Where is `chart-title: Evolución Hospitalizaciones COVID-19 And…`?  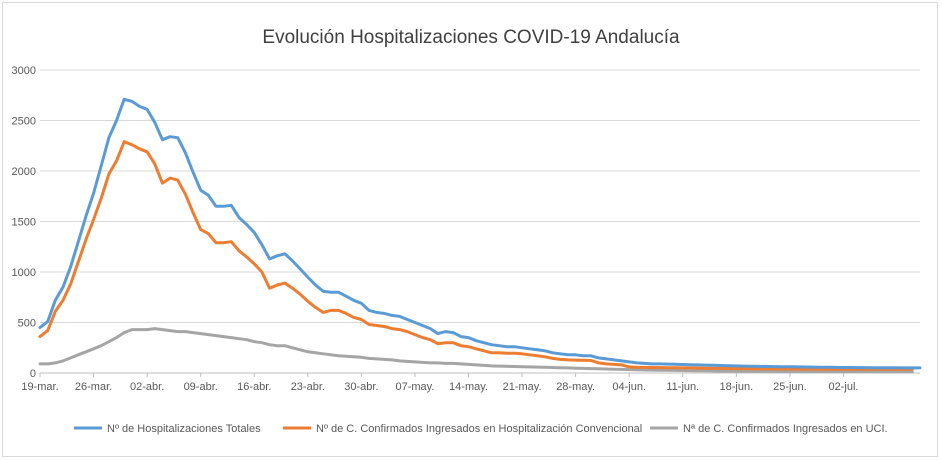 chart-title: Evolución Hospitalizaciones COVID-19 And… is located at coordinates (471, 37).